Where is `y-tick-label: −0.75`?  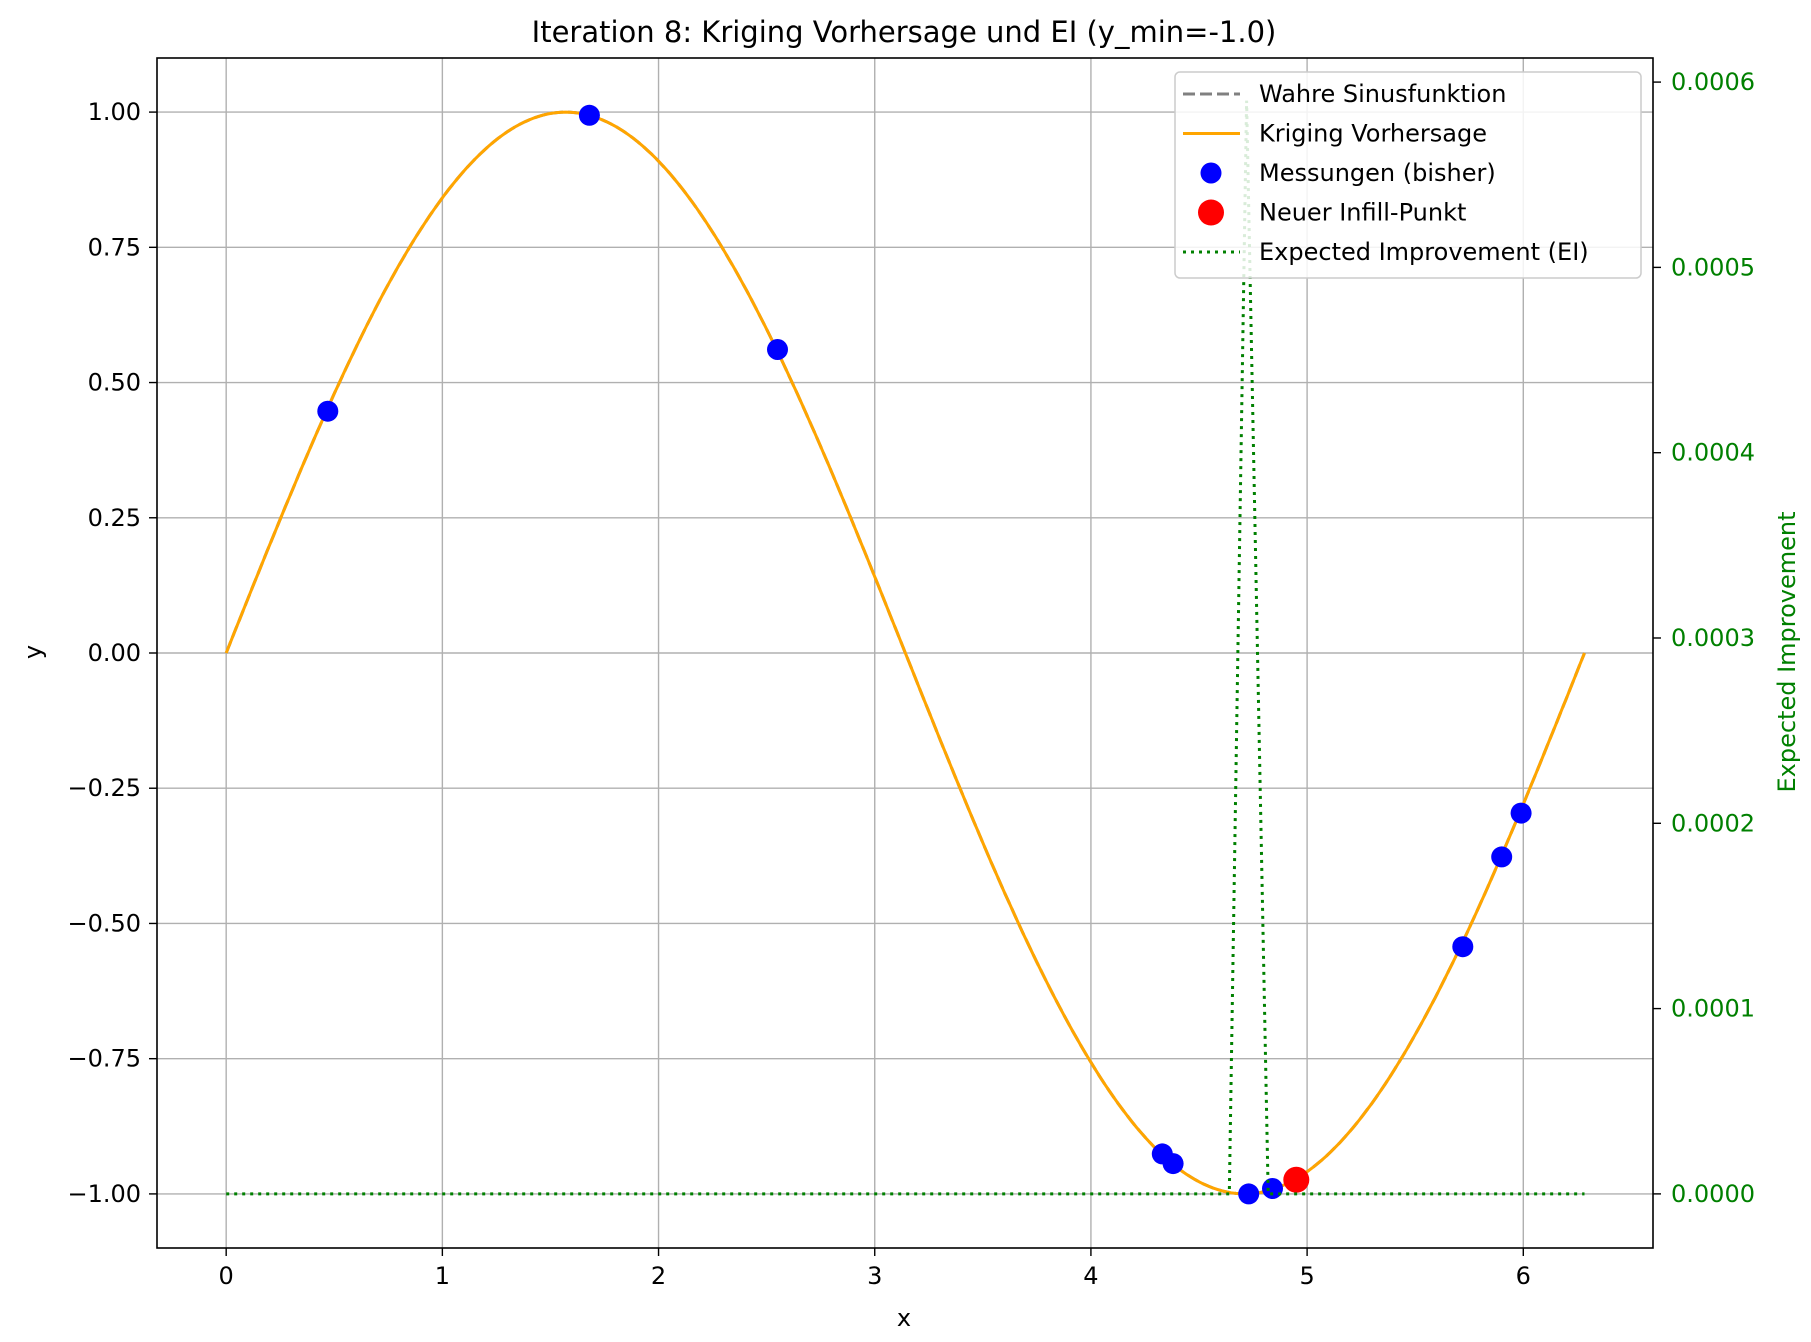 y-tick-label: −0.75 is located at coordinates (104, 1059).